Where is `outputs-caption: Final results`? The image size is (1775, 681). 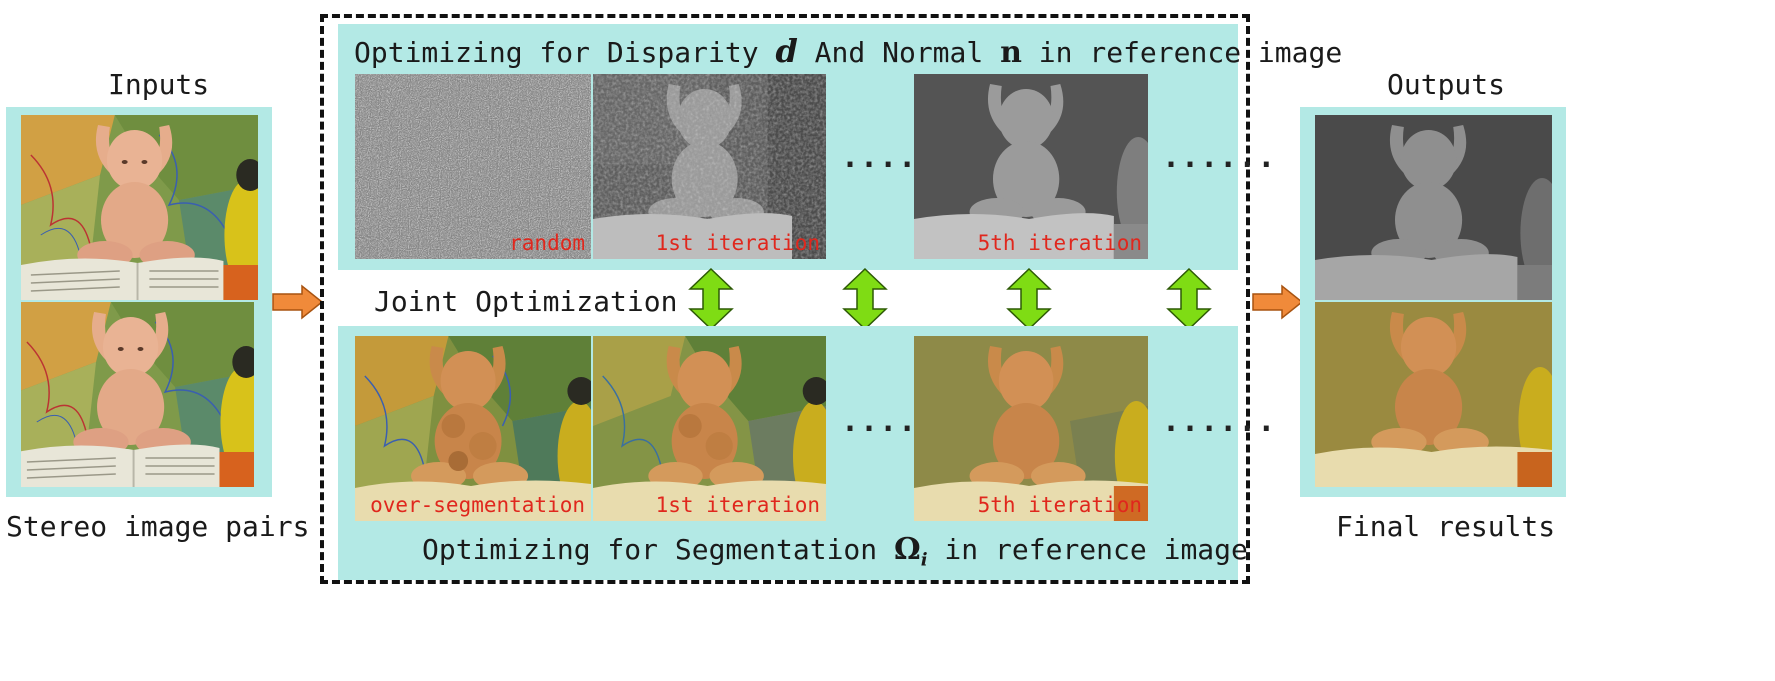 outputs-caption: Final results is located at coordinates (1446, 526).